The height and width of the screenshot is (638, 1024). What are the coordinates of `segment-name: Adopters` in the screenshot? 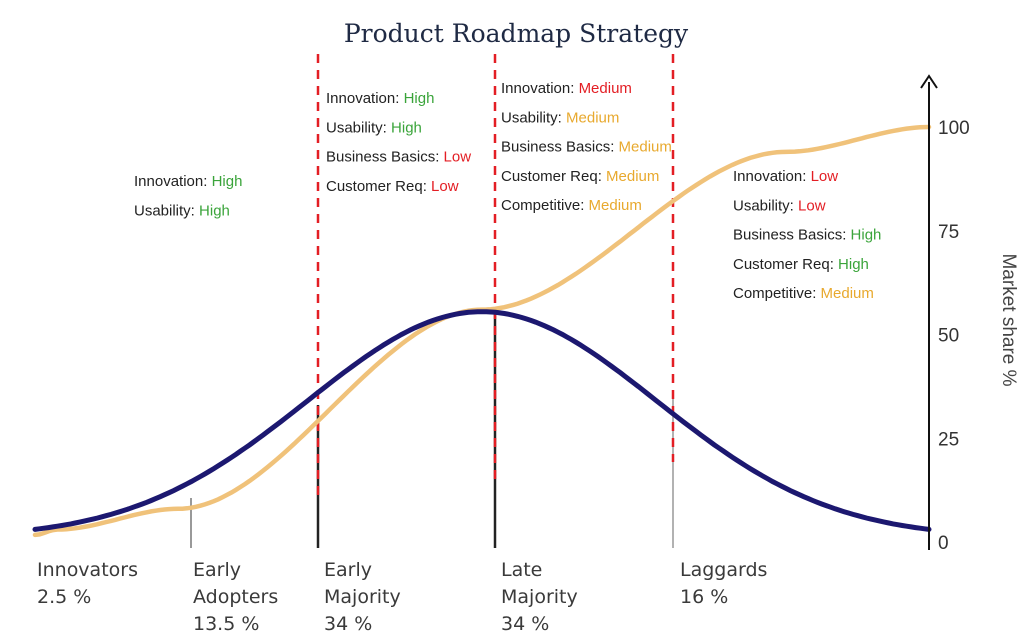 It's located at (235, 597).